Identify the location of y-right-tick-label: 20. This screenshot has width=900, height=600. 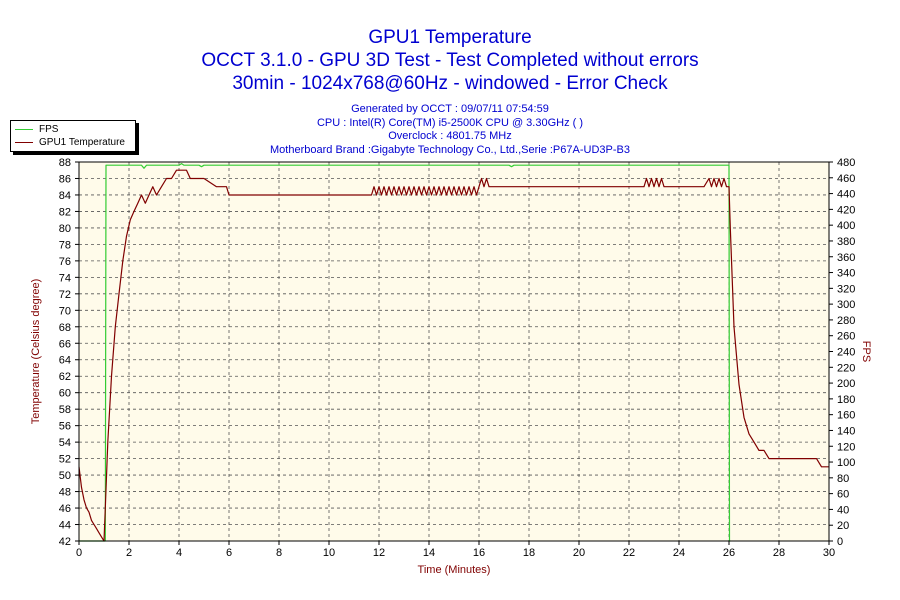
(843, 526).